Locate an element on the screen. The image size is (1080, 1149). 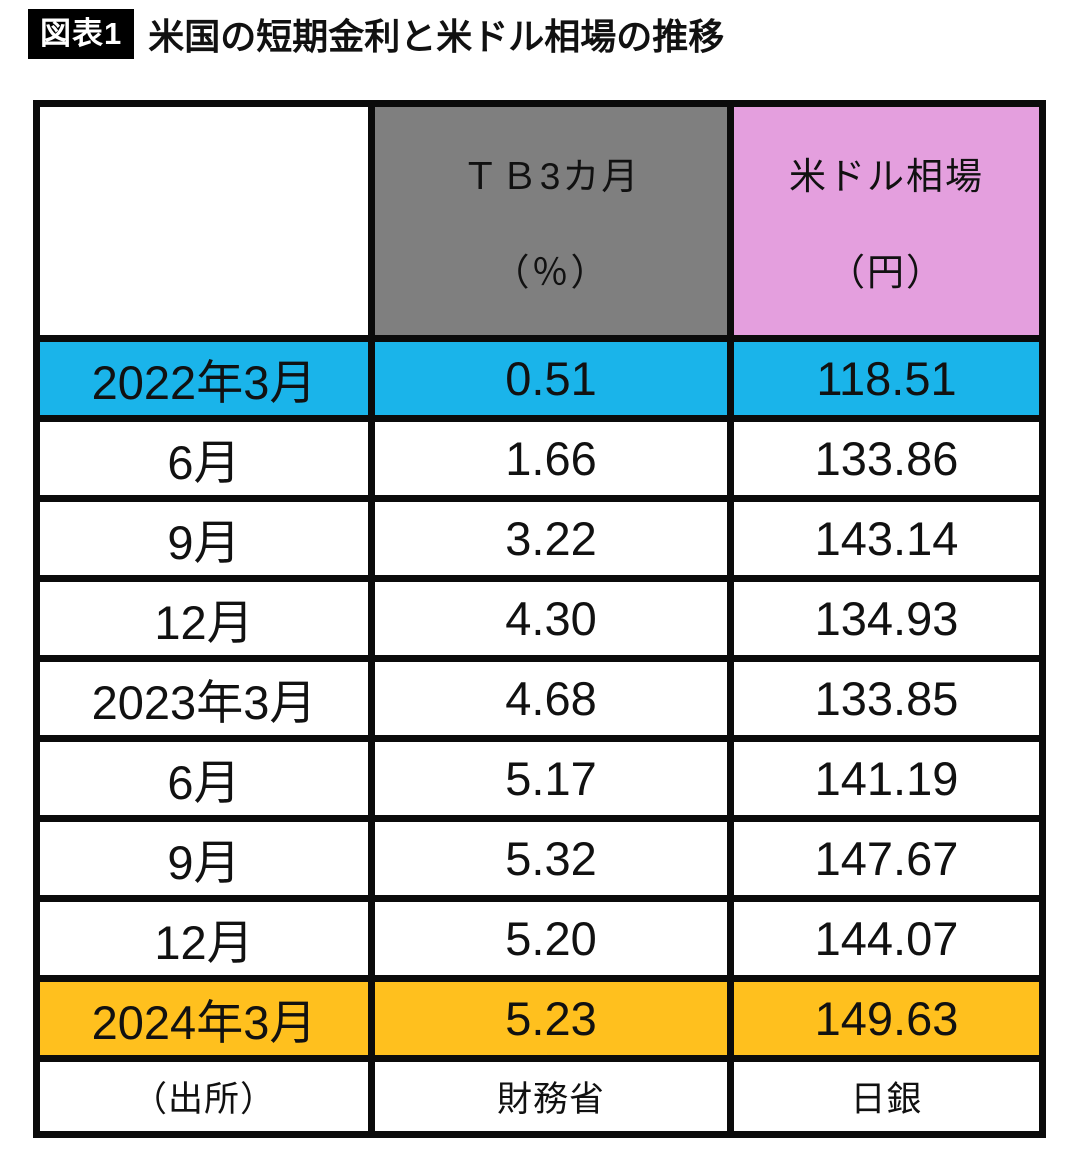
header-tb-label: ＴＢ3カ月 is located at coordinates (551, 176).